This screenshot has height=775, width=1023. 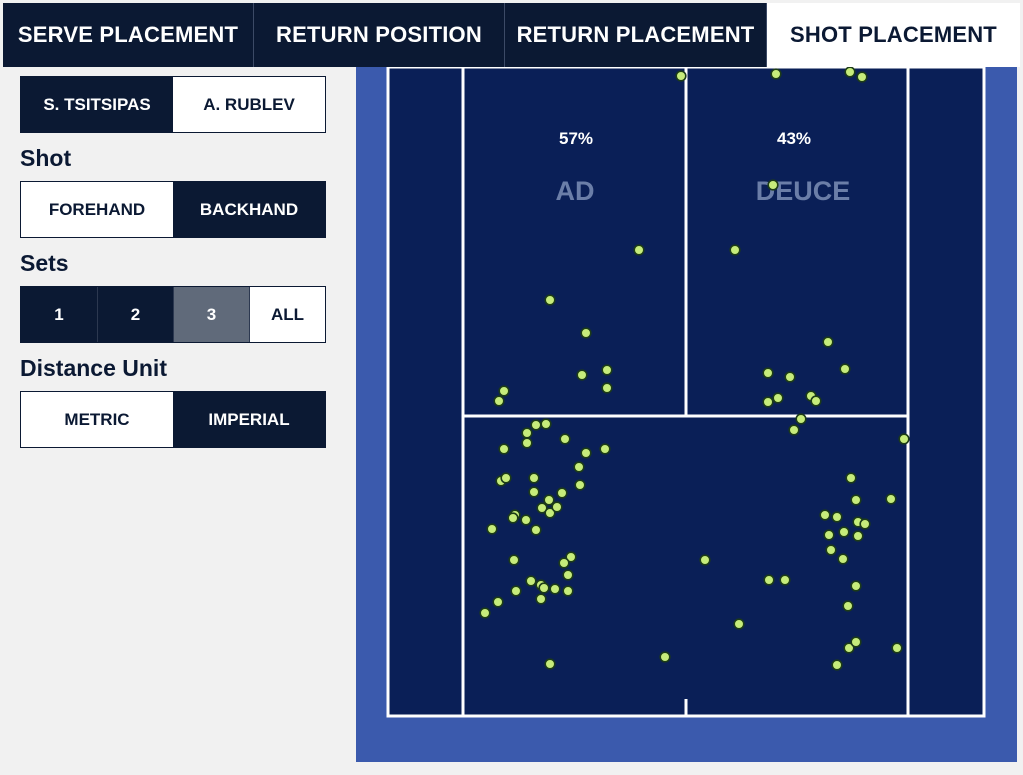 What do you see at coordinates (794, 138) in the screenshot?
I see `deuce-percentage: 43%` at bounding box center [794, 138].